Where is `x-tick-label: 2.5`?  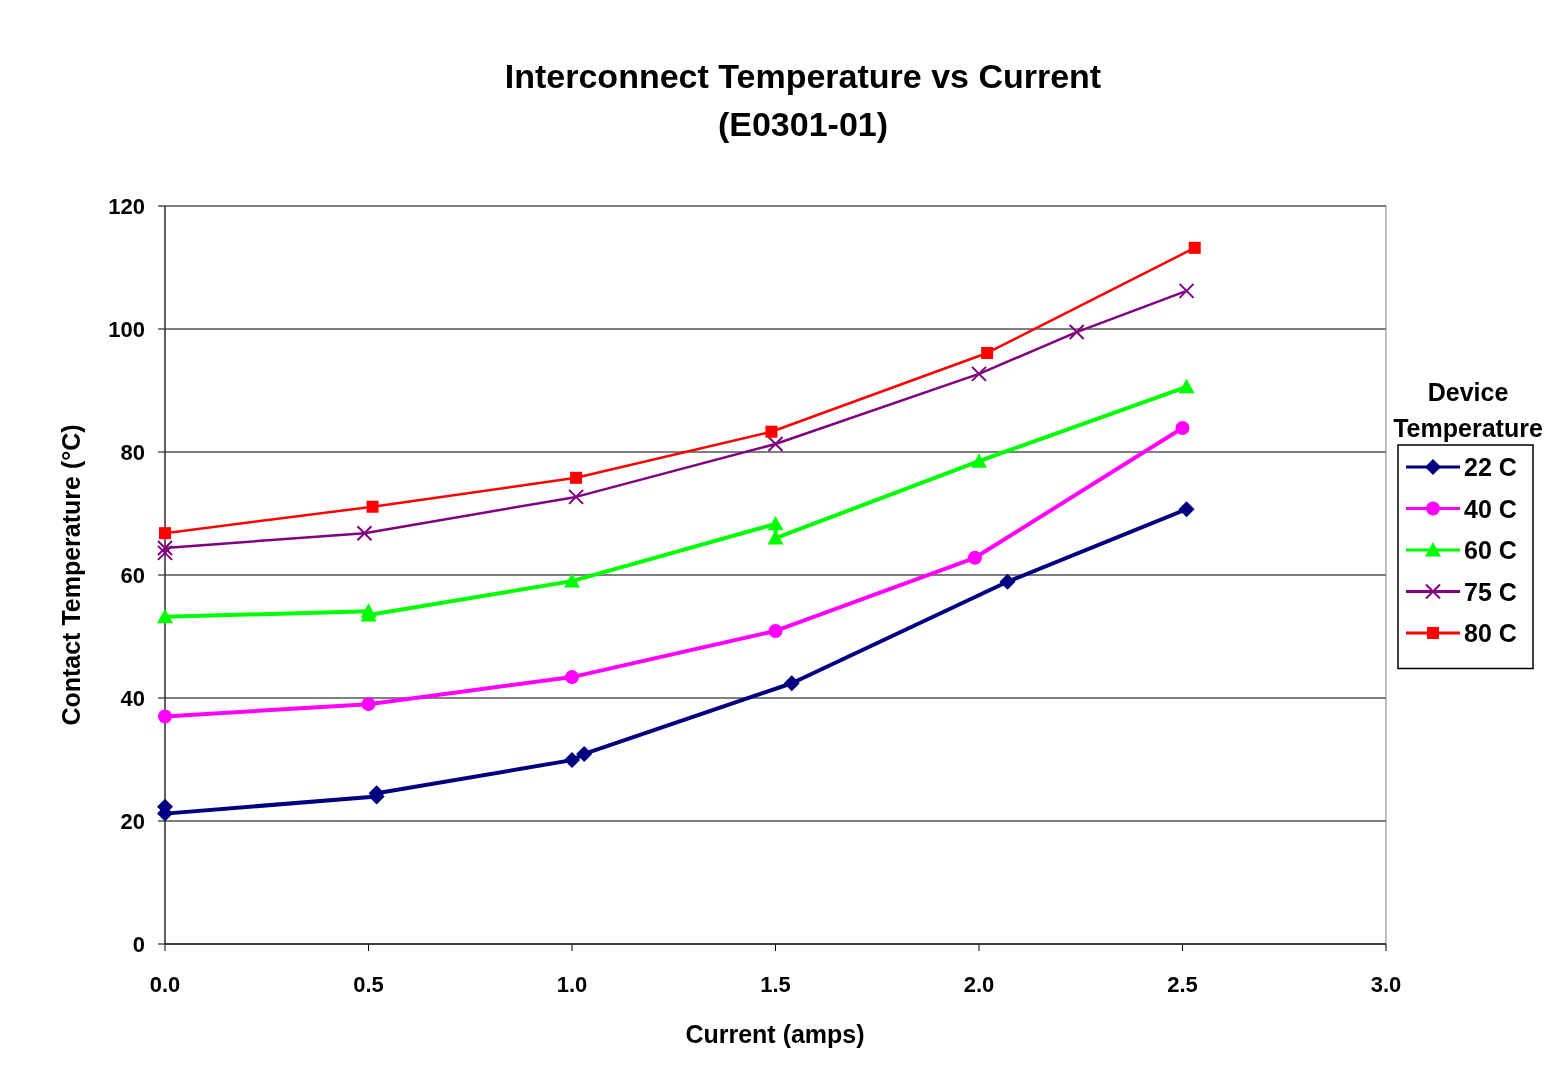 x-tick-label: 2.5 is located at coordinates (1182, 984).